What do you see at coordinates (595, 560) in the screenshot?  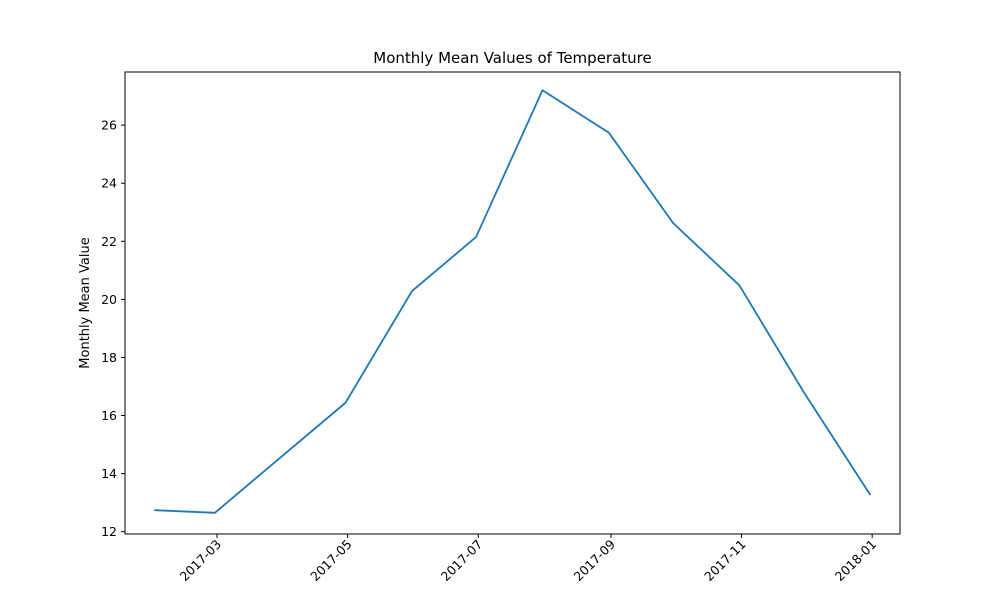 I see `x-tick-label: 2017-09` at bounding box center [595, 560].